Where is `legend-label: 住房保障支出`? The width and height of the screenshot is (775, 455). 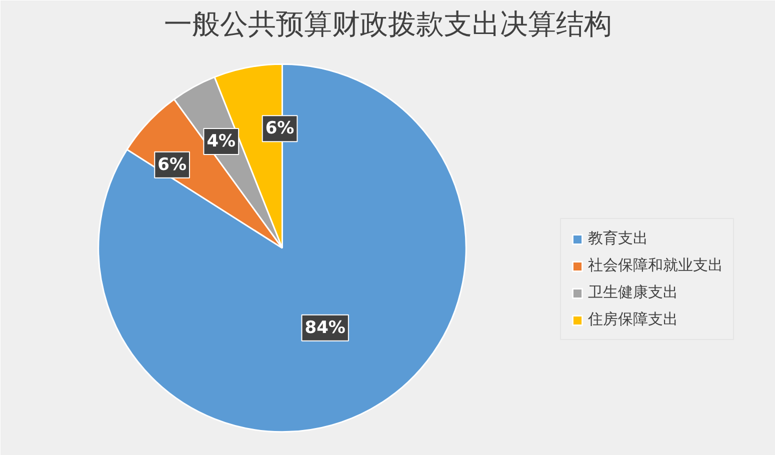
legend-label: 住房保障支出 is located at coordinates (633, 319).